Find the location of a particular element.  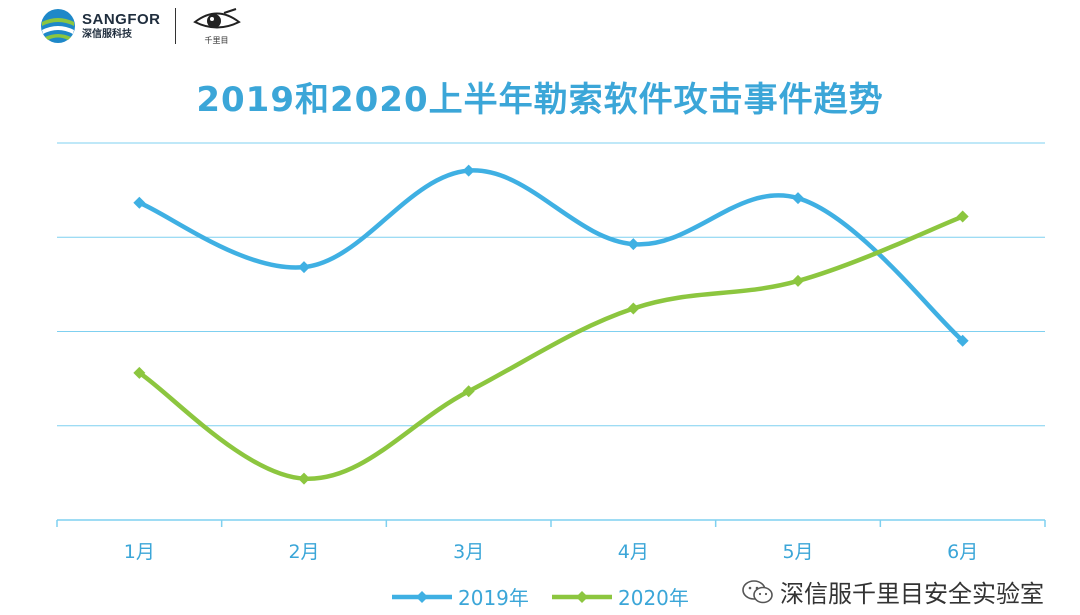

watermark-text: 深信服千里目安全实验室 is located at coordinates (912, 594).